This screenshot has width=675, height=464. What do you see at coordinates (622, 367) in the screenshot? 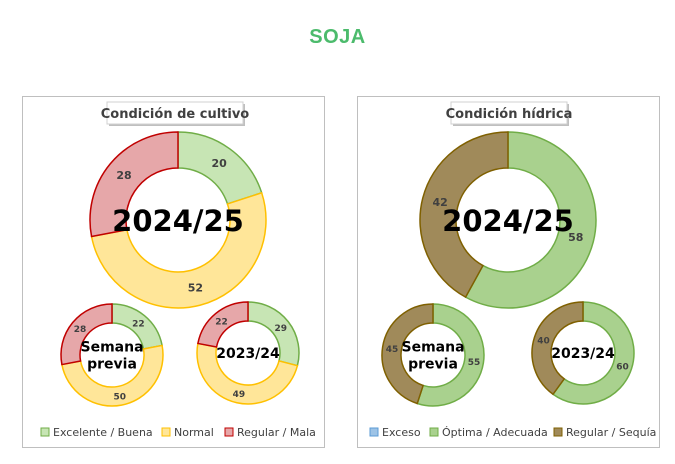
I see `data-label: 60` at bounding box center [622, 367].